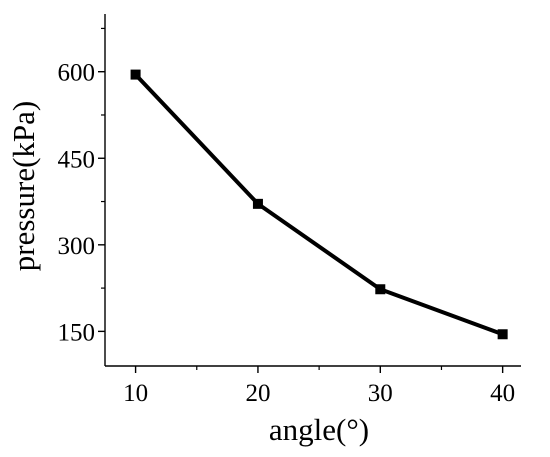 Image resolution: width=550 pixels, height=457 pixels. Describe the element at coordinates (77, 159) in the screenshot. I see `y-tick-label: 450` at that location.